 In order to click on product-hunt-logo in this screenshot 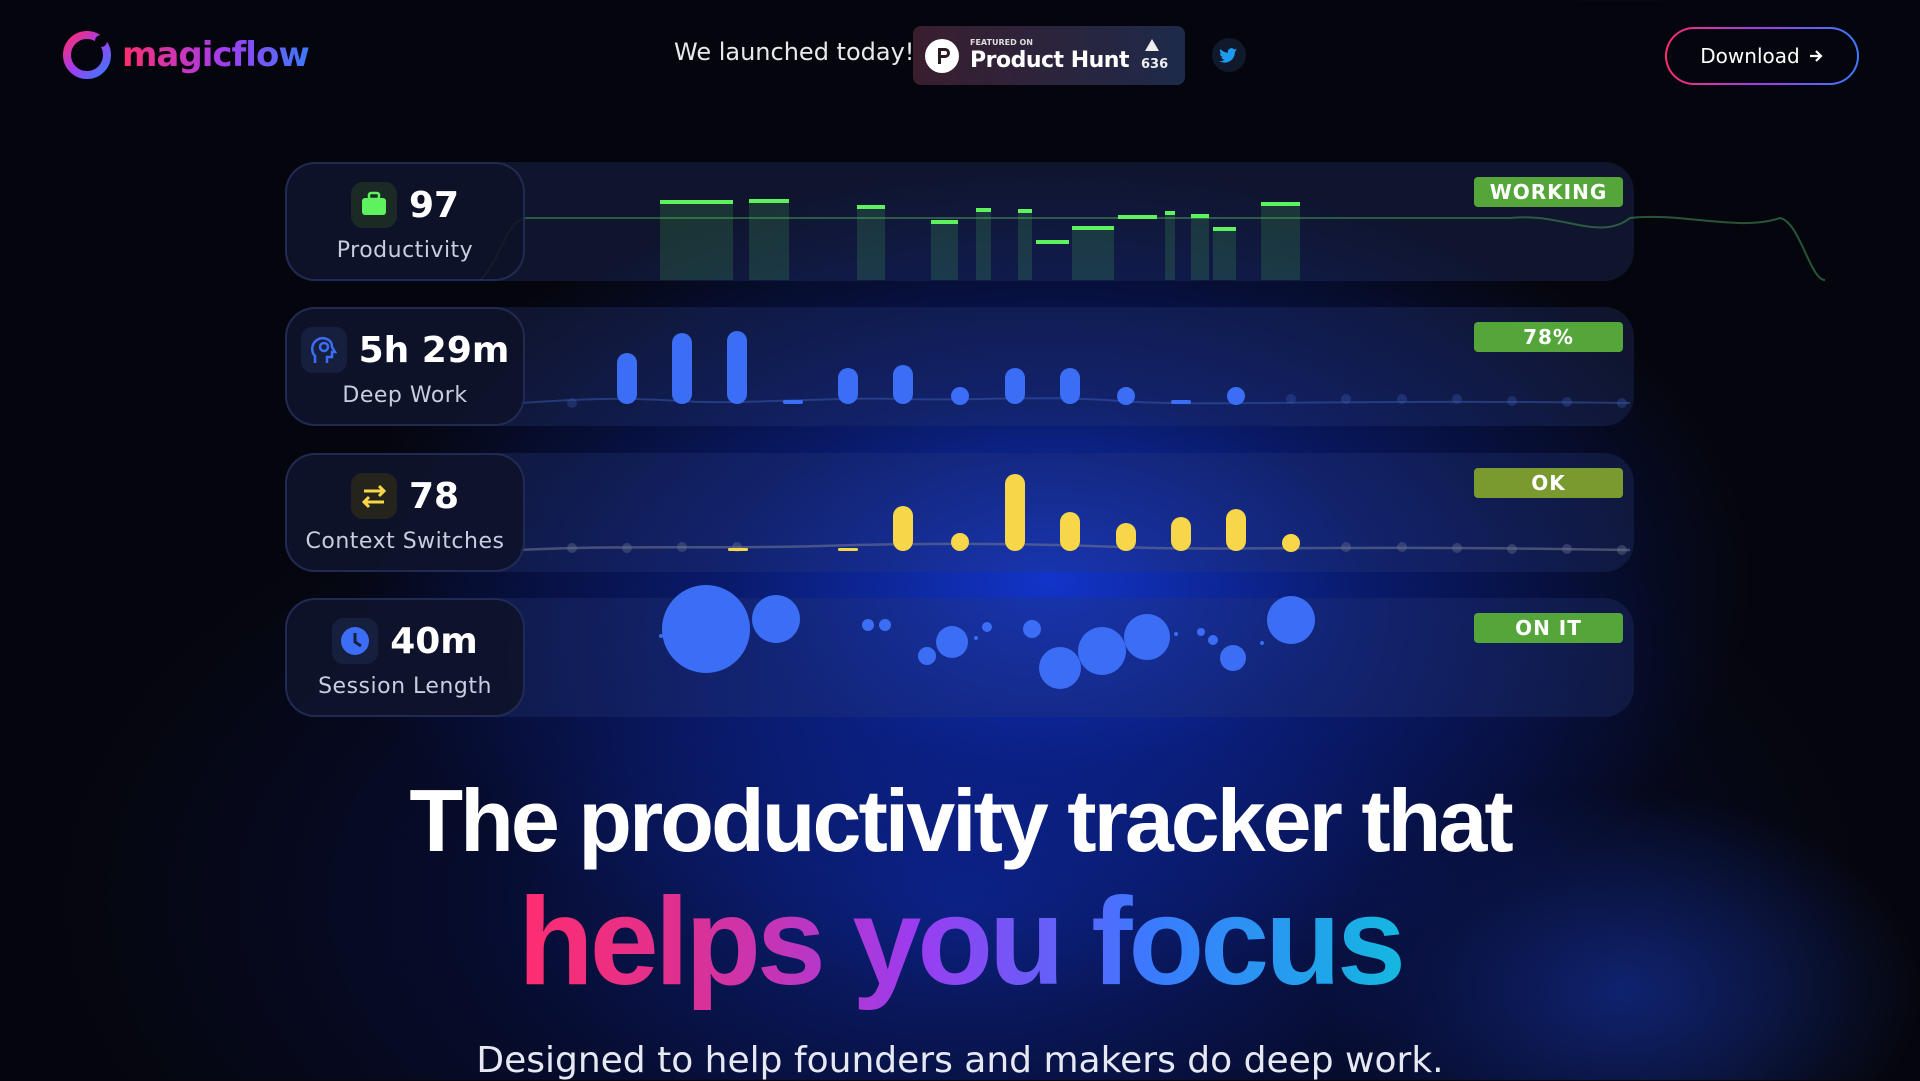, I will do `click(942, 56)`.